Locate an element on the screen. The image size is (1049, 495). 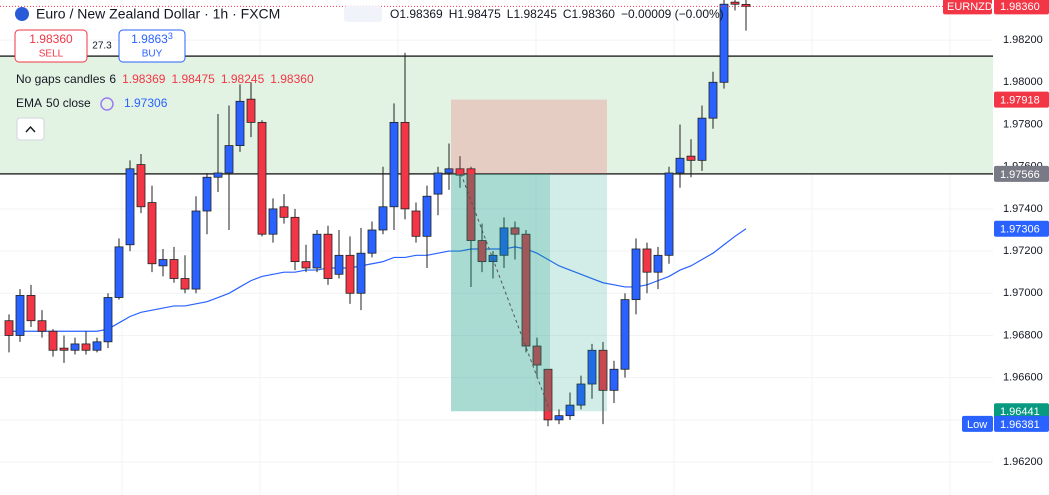
buy-price-main: 1.9863 is located at coordinates (149, 39).